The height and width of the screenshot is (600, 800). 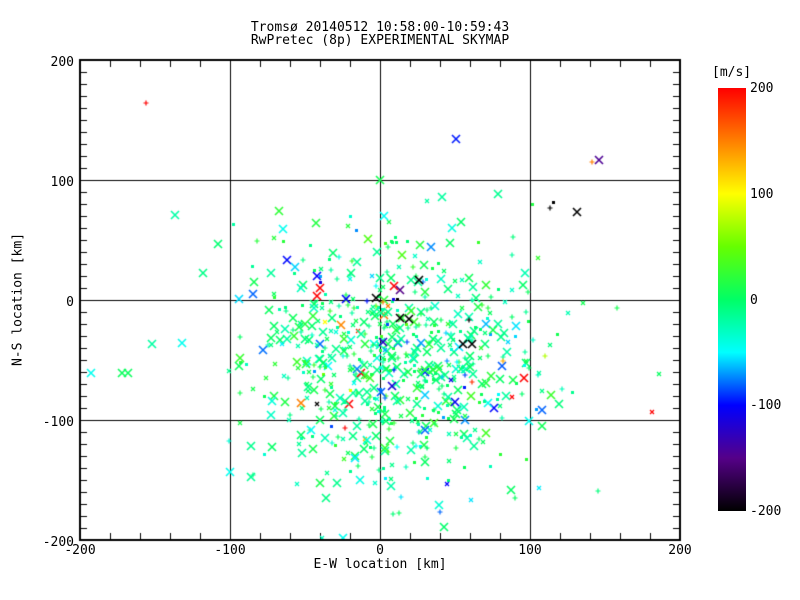 I want to click on y-tick-label: 200, so click(x=62, y=62).